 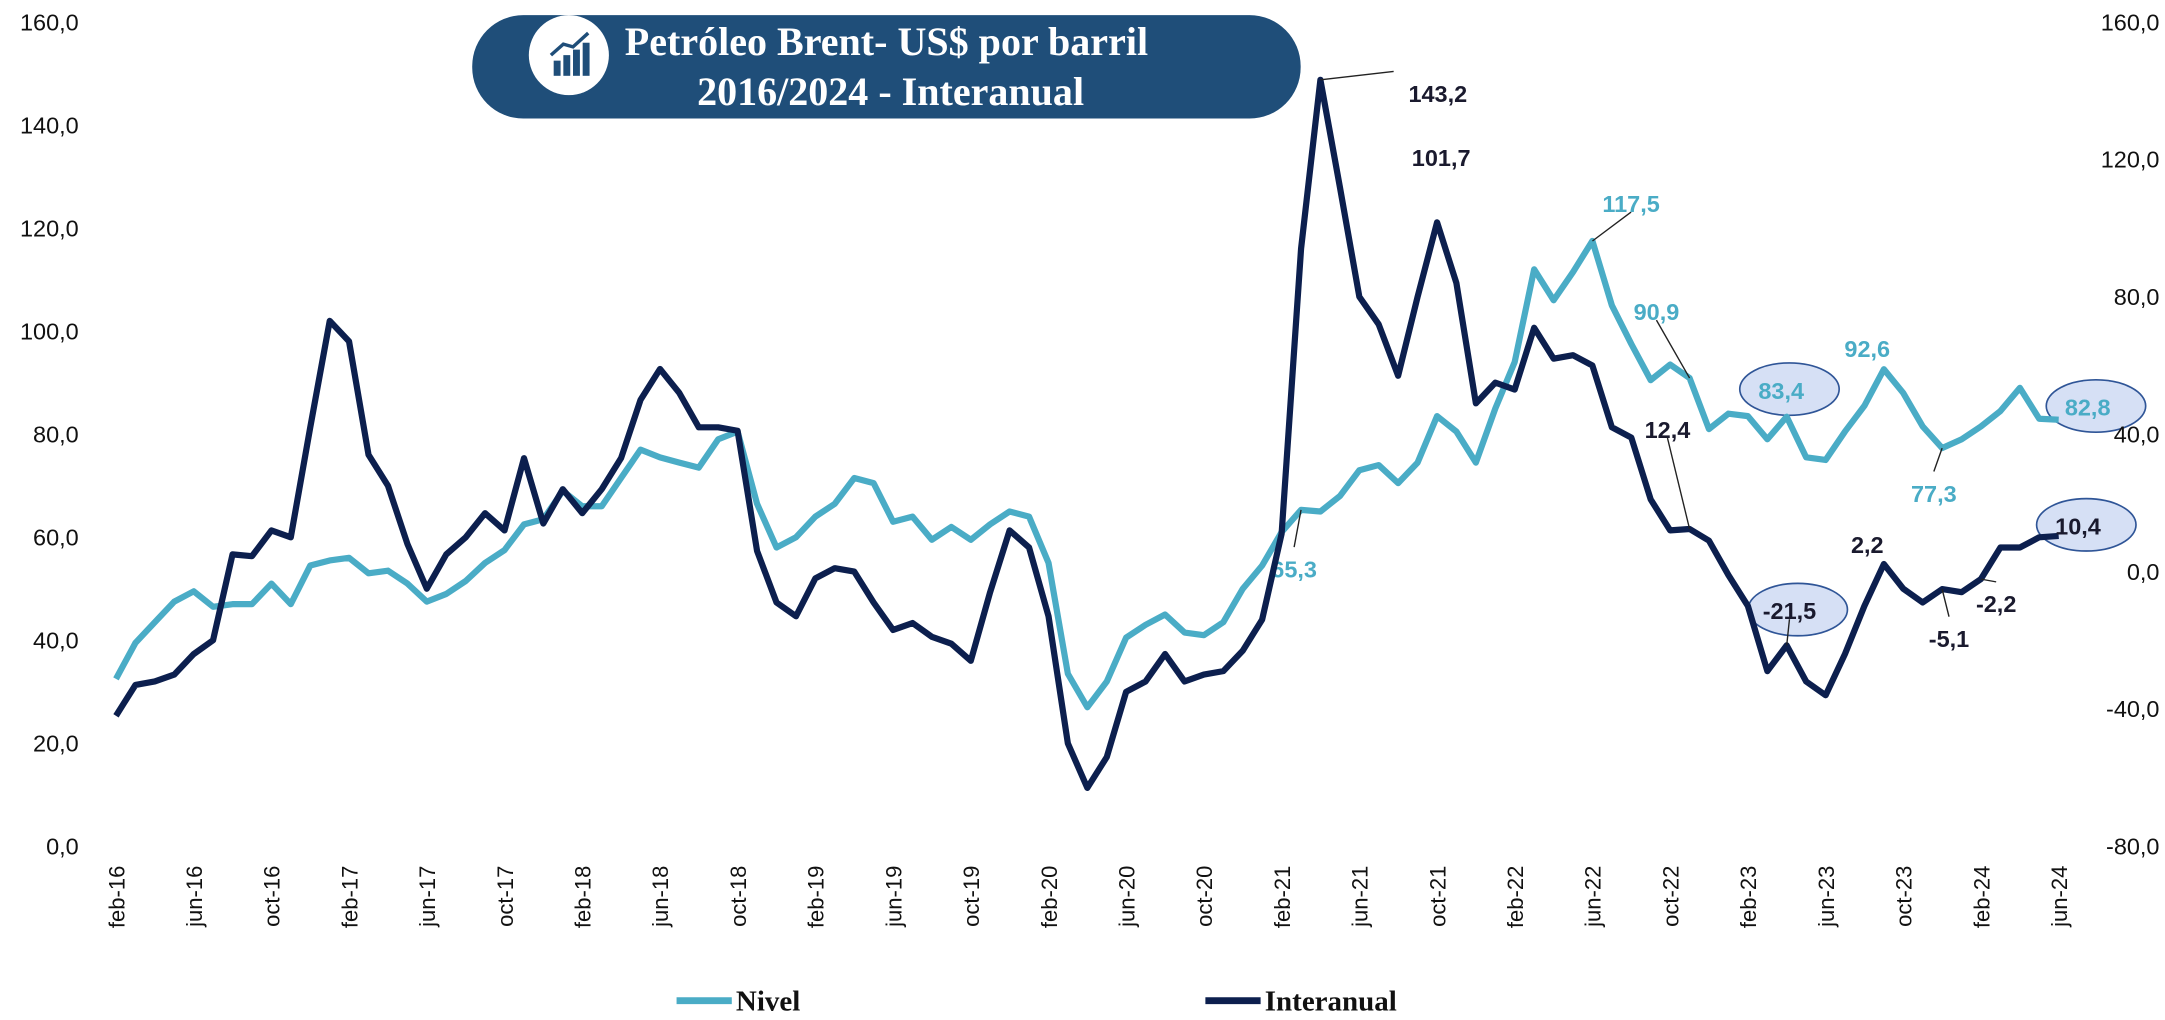 I want to click on legend-label: Interanual, so click(x=1331, y=1001).